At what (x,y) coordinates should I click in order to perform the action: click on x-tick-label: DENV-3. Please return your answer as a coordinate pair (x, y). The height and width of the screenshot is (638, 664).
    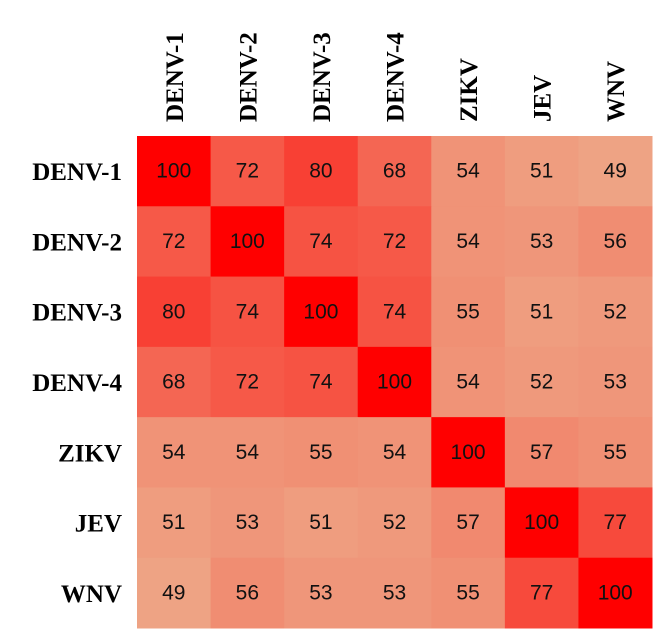
    Looking at the image, I should click on (322, 77).